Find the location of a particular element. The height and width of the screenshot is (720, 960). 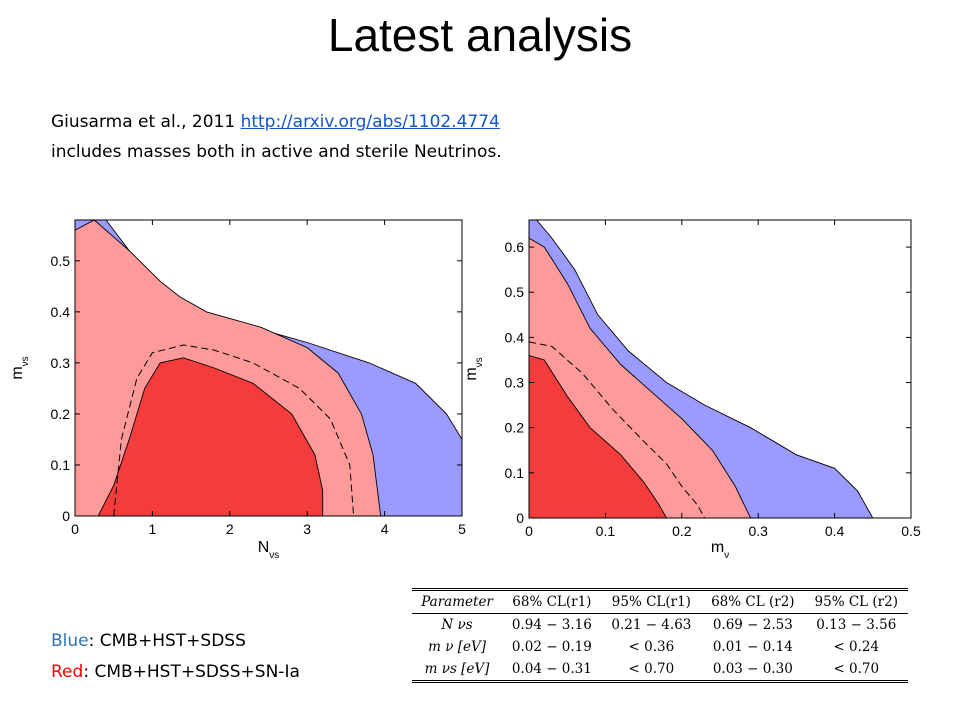

table-cell: 0.04 − 0.31 is located at coordinates (551, 669).